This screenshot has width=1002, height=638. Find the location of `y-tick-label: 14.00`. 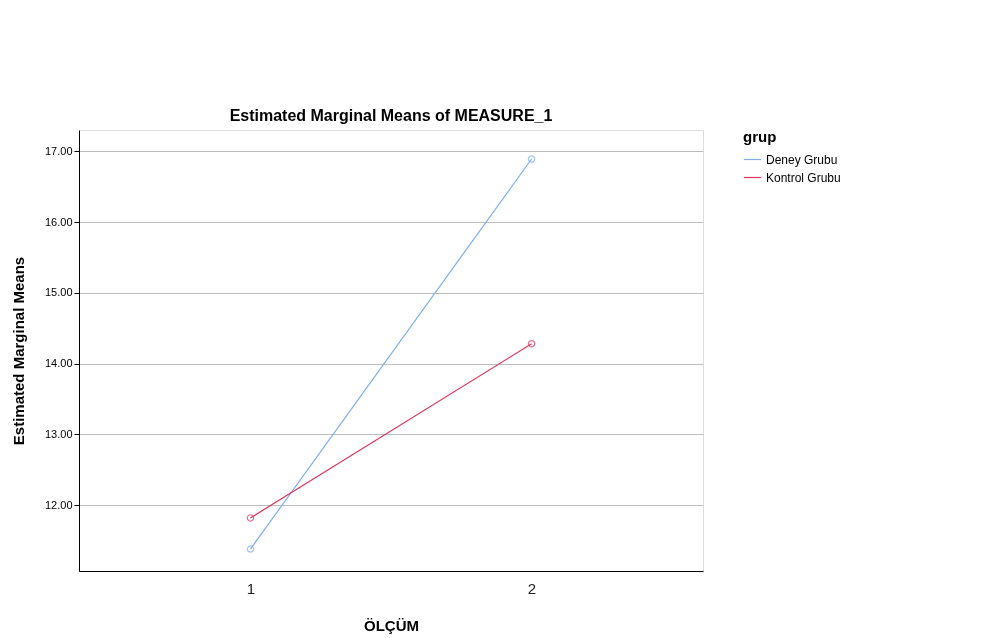

y-tick-label: 14.00 is located at coordinates (58, 363).